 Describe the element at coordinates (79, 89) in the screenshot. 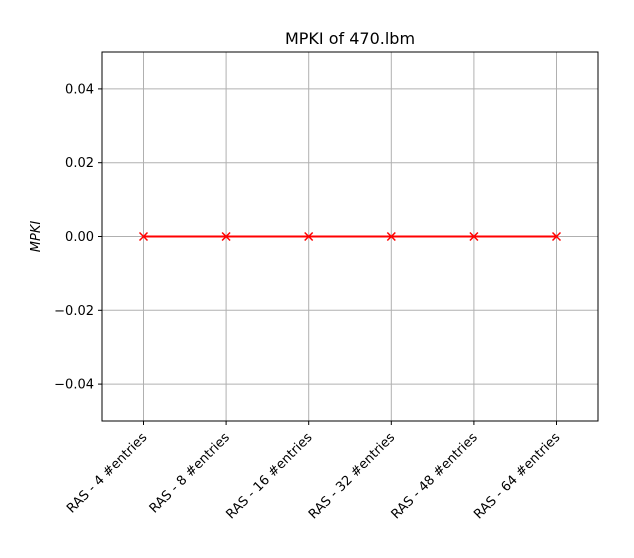

I see `y-tick-label: 0.04` at that location.